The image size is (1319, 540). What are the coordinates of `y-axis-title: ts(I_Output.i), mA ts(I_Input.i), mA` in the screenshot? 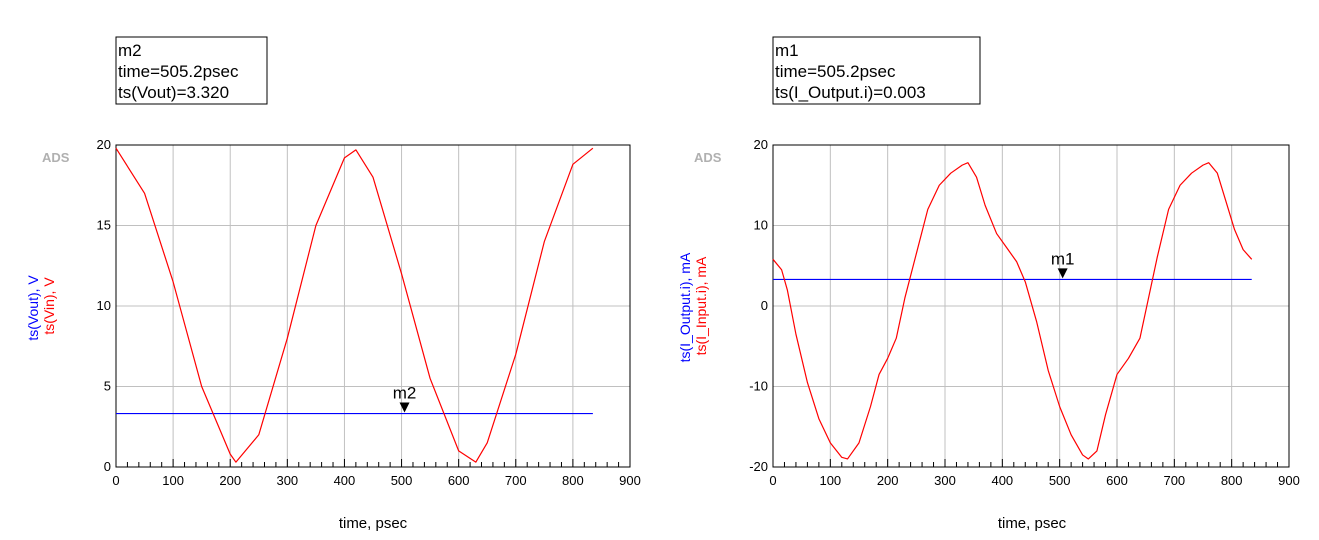 It's located at (693, 306).